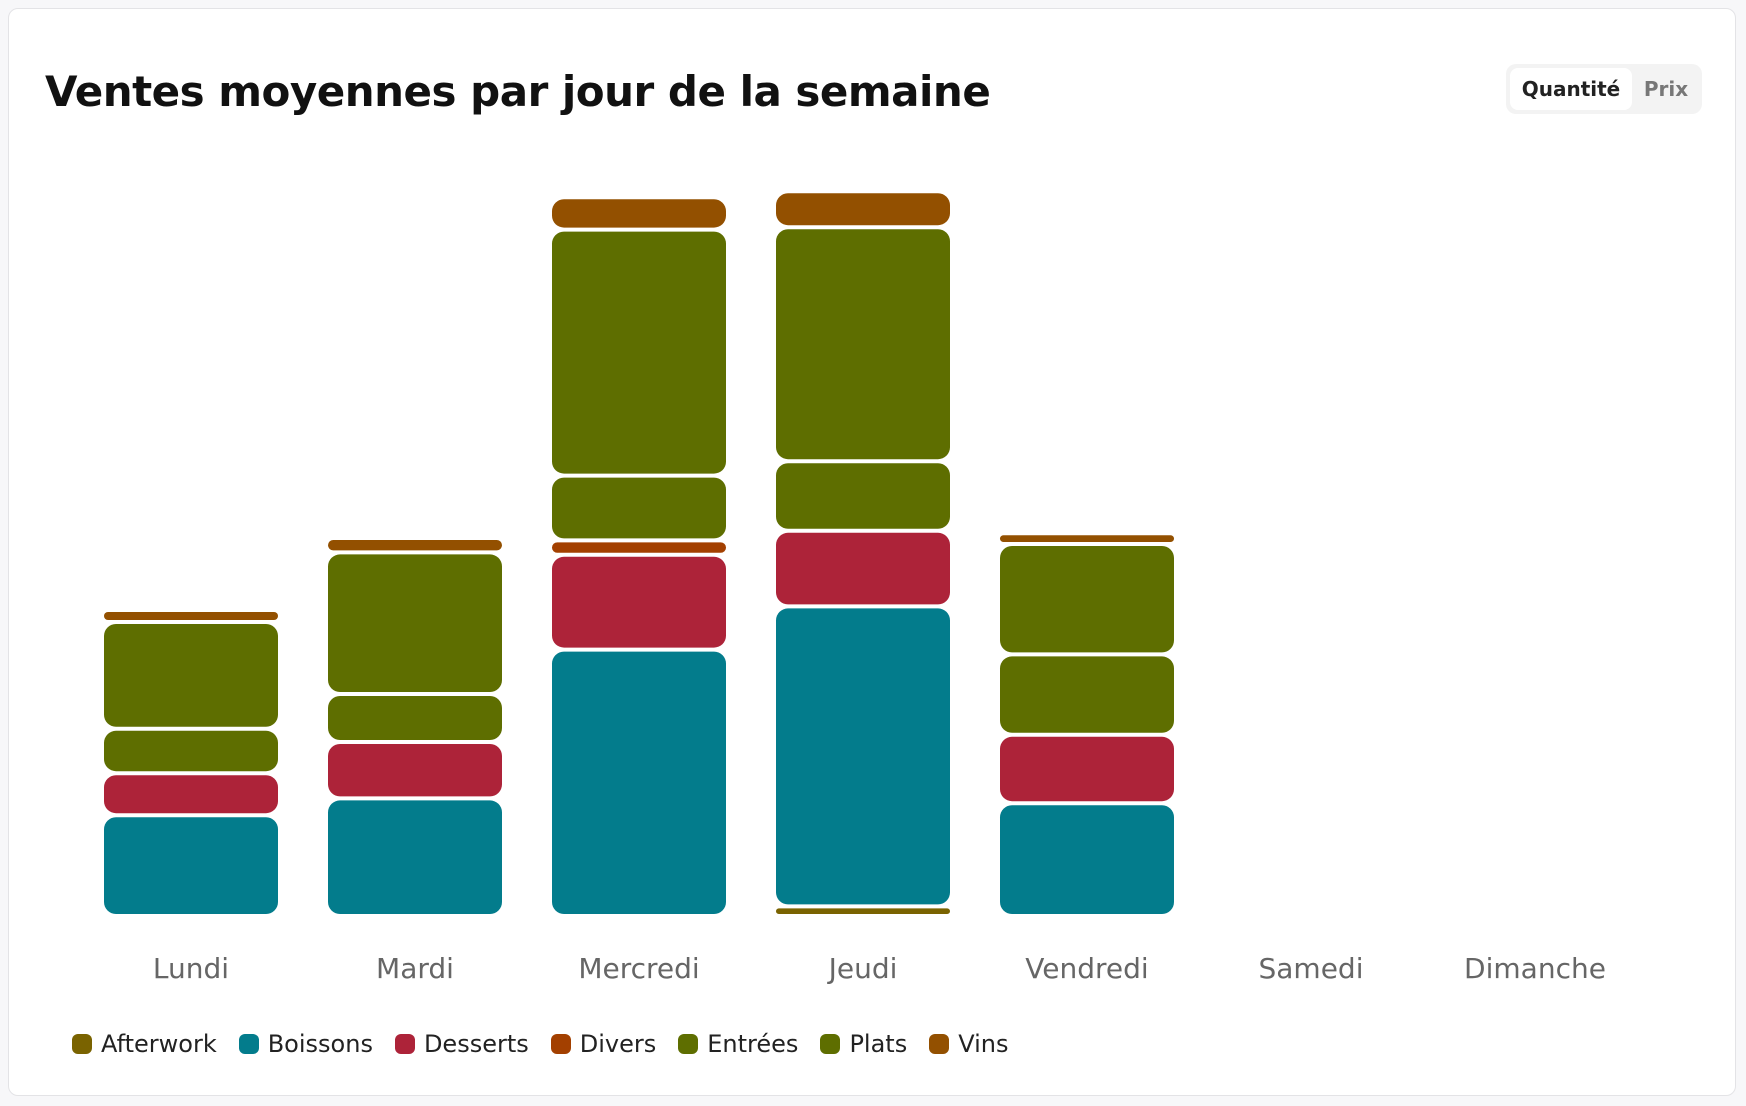  I want to click on bar-mardi-desserts, so click(415, 770).